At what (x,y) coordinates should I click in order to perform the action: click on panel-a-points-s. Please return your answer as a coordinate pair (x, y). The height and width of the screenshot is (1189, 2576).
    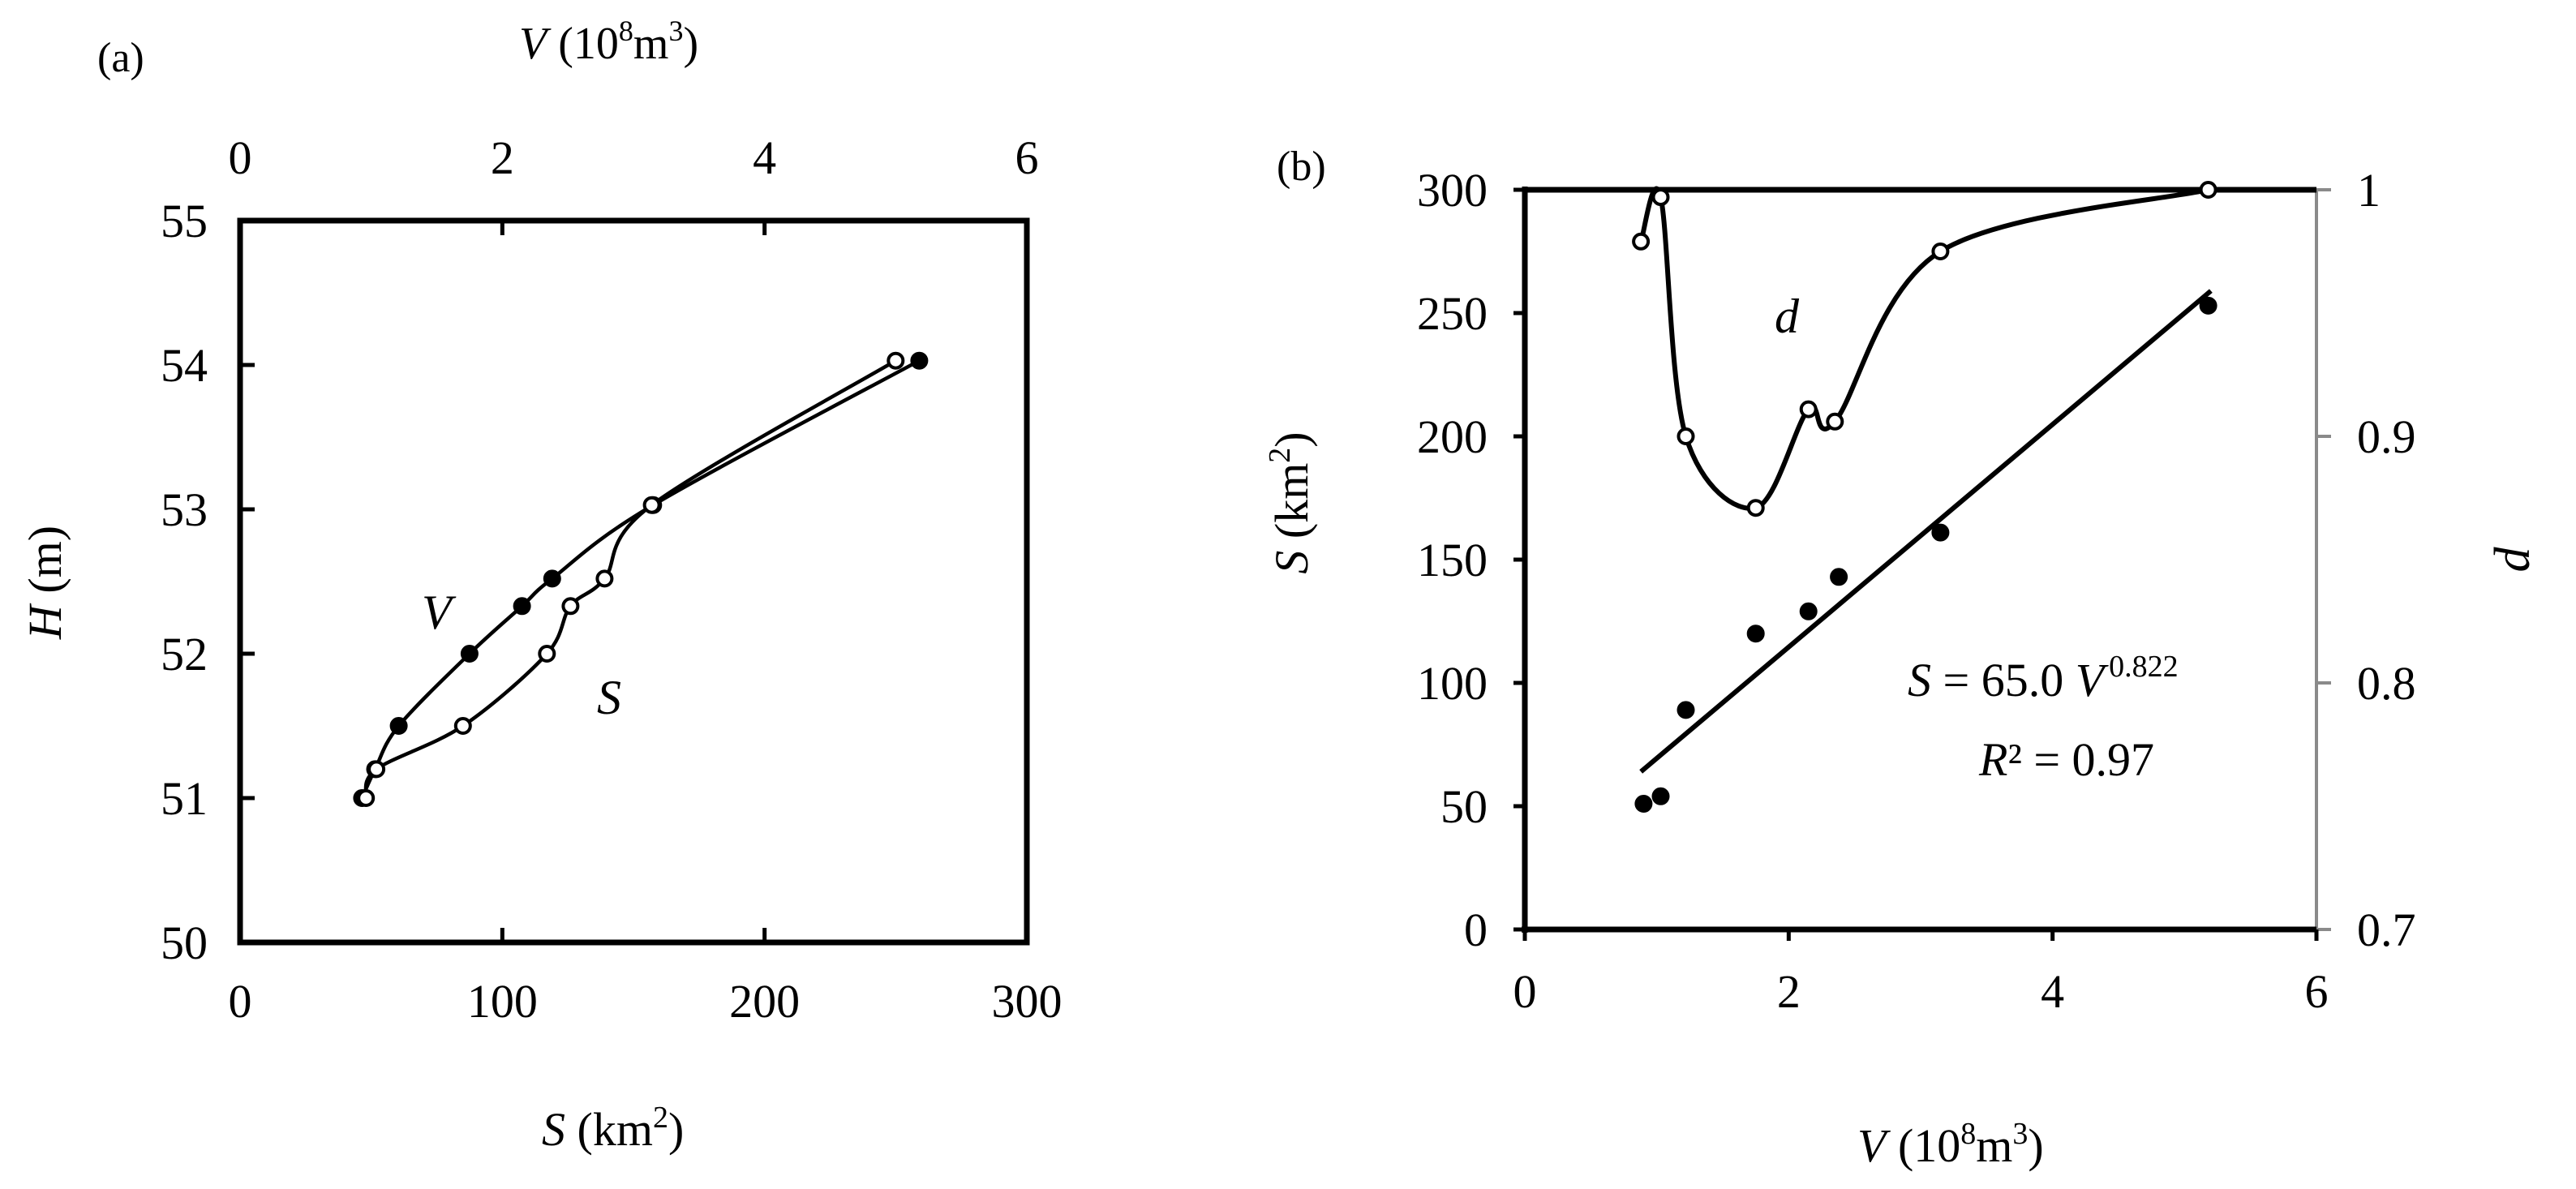
    Looking at the image, I should click on (631, 579).